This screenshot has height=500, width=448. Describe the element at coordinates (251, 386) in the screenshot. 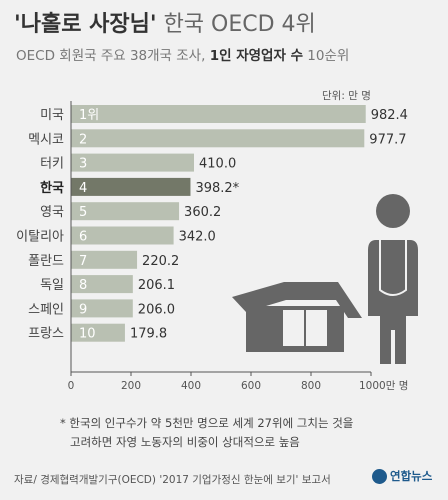

I see `x-tick-label: 600` at that location.